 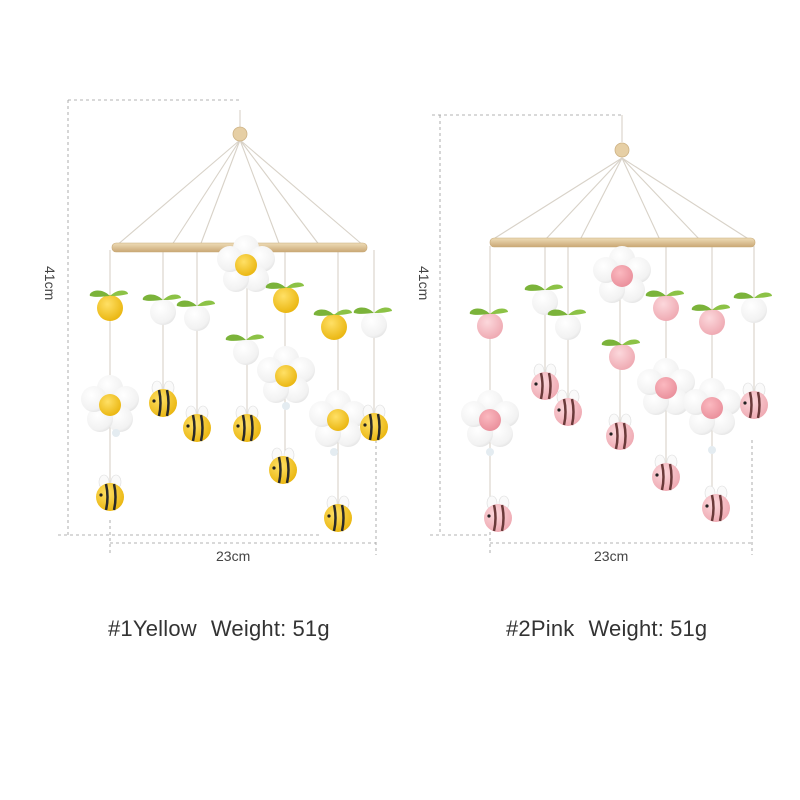 I want to click on weight-value-pink: 51g, so click(x=689, y=628).